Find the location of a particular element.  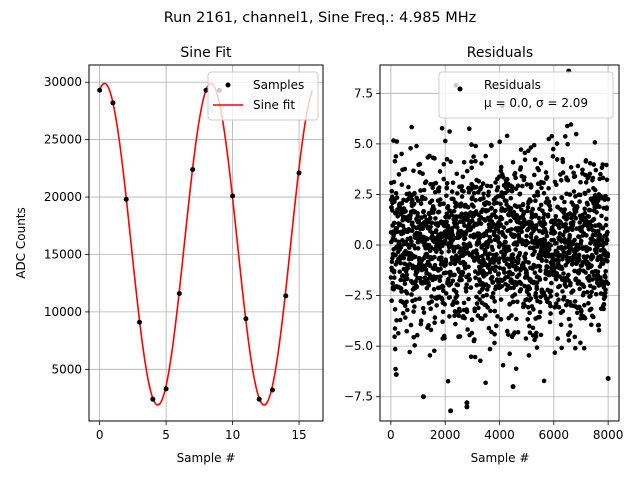

sample-point is located at coordinates (113, 103).